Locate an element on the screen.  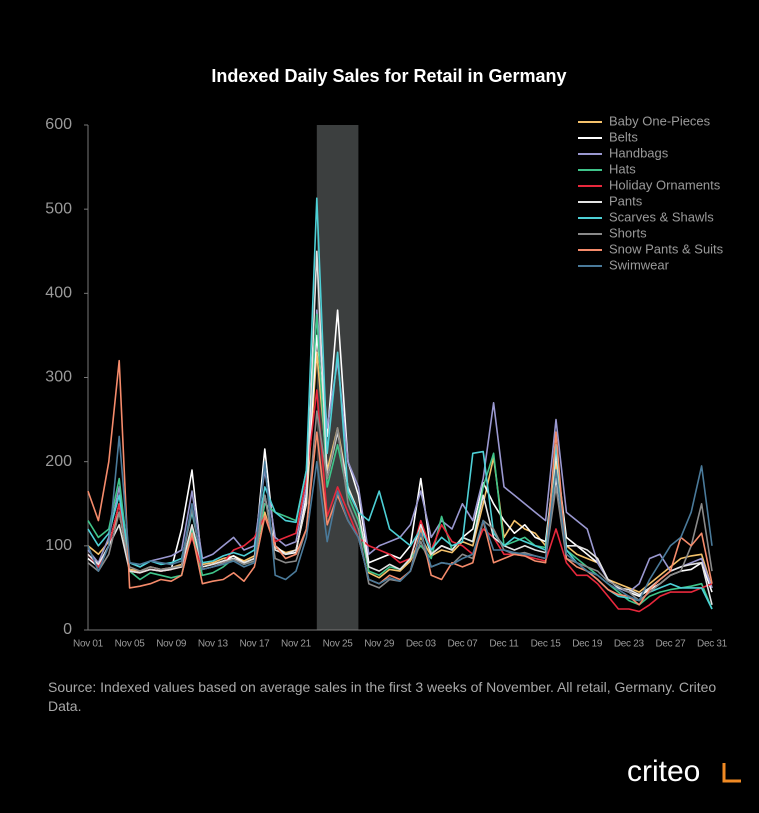
x-tick-label: Dec 07 is located at coordinates (462, 644).